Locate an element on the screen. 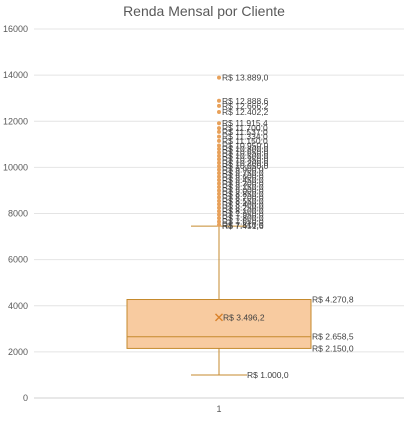  q3-label: R$ 4.270,8 is located at coordinates (333, 300).